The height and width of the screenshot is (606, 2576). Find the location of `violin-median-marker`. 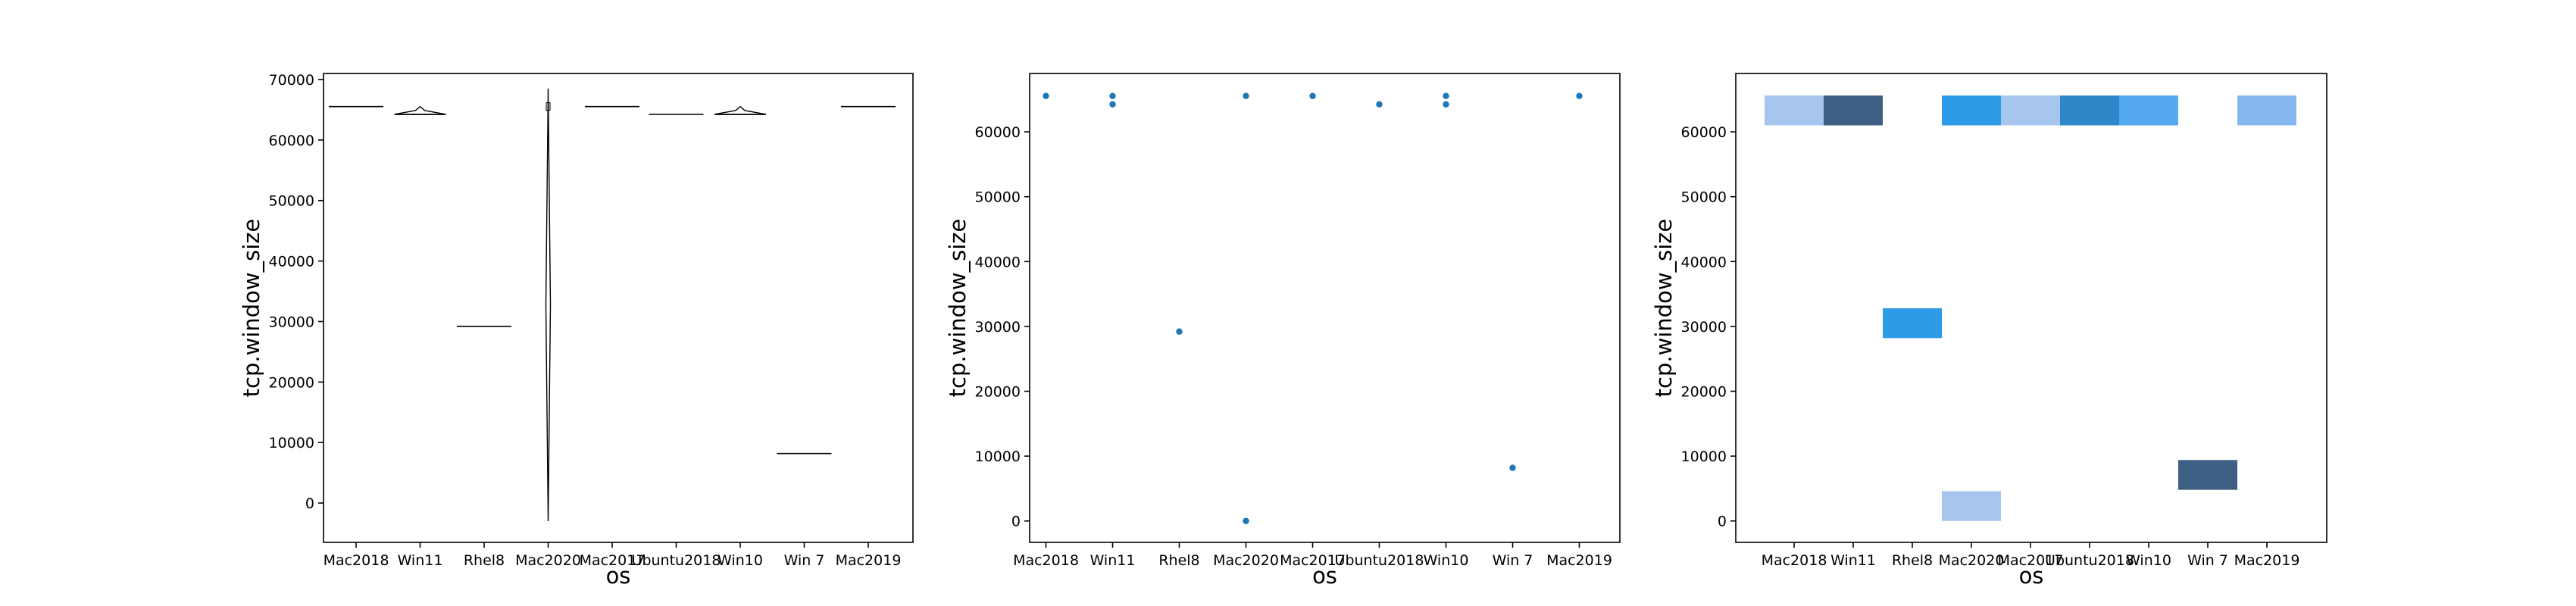

violin-median-marker is located at coordinates (548, 106).